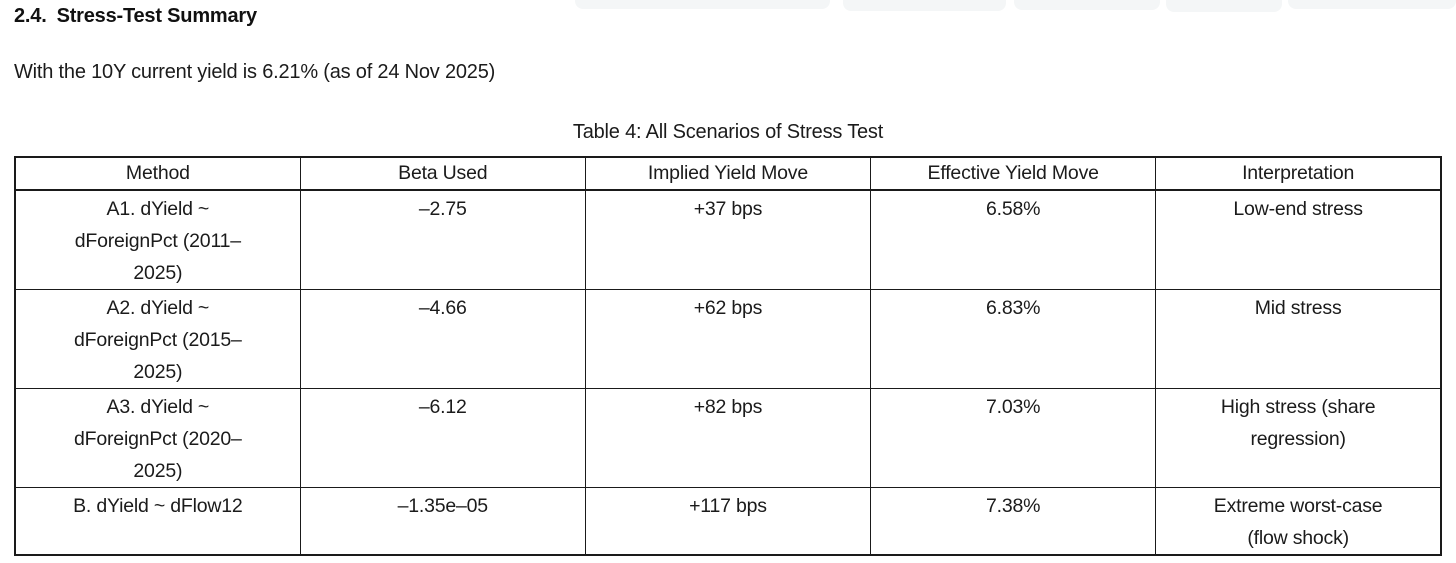  I want to click on cell-beta-used: –6.12, so click(442, 438).